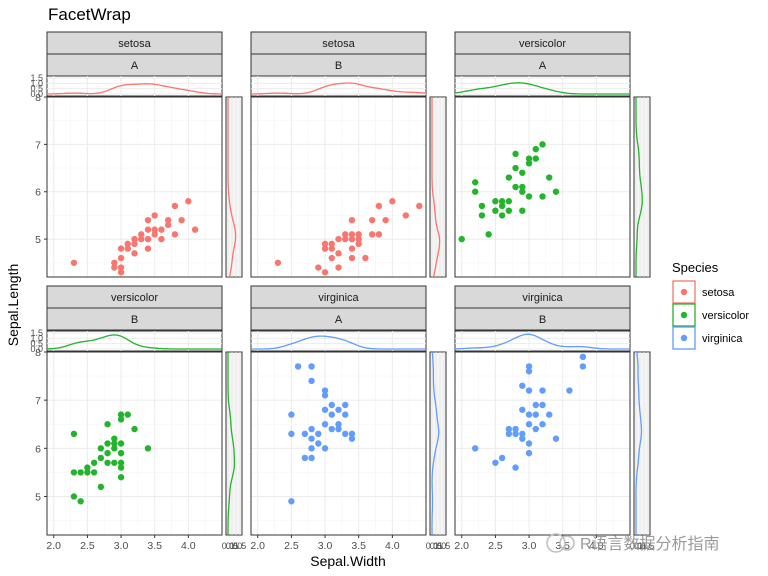 Image resolution: width=768 pixels, height=576 pixels. What do you see at coordinates (725, 316) in the screenshot?
I see `legend-label: versicolor` at bounding box center [725, 316].